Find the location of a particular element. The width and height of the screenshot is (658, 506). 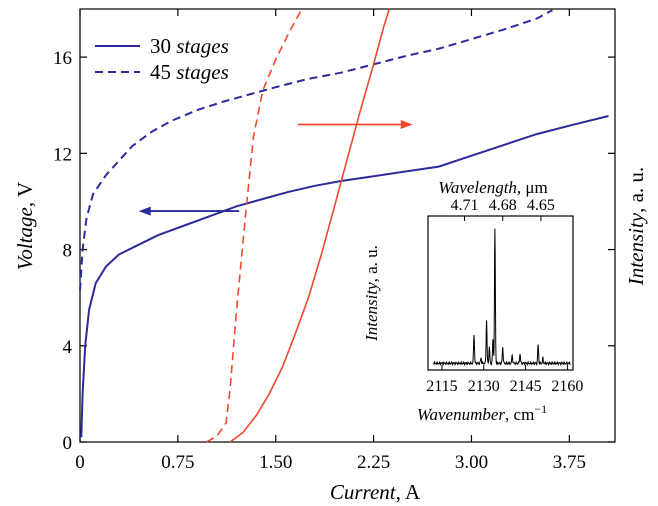

y-axis-title-right: Intensity, a. u. is located at coordinates (636, 226).